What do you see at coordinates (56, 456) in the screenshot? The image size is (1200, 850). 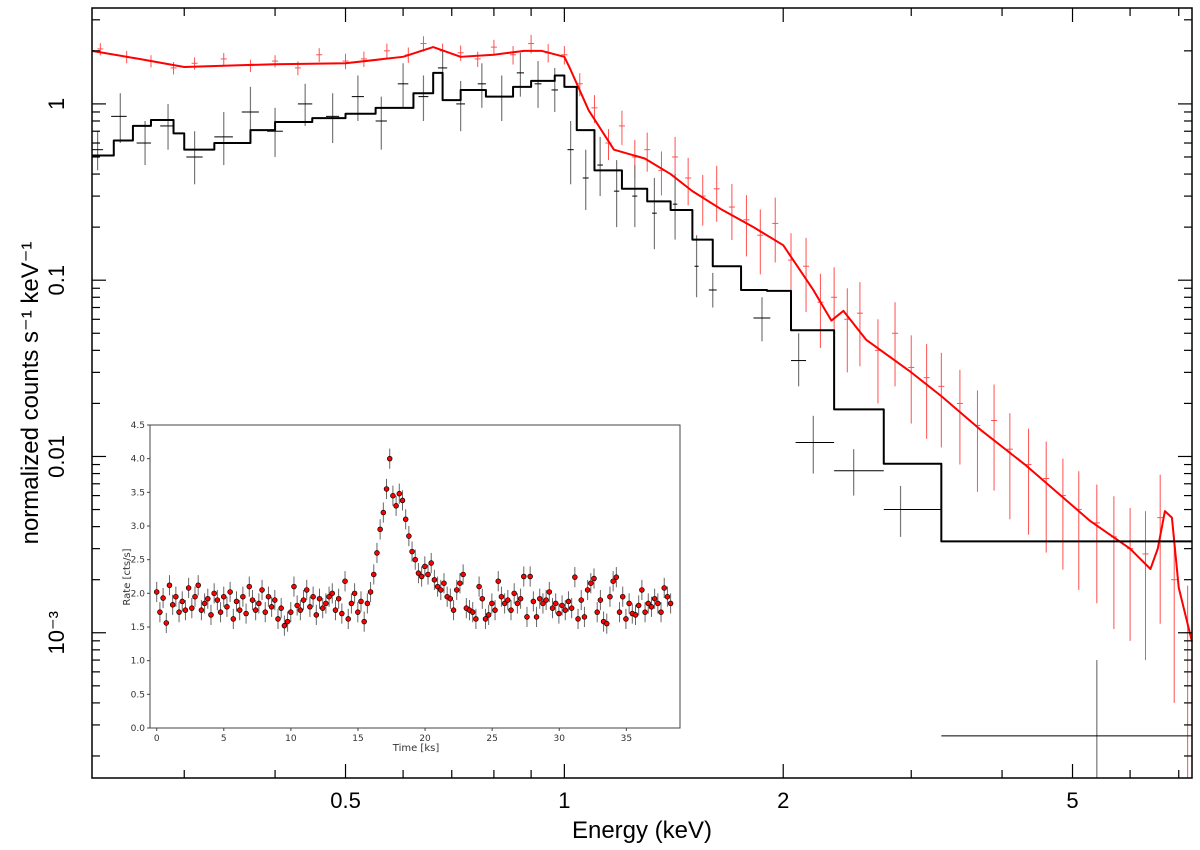 I see `y-tick-label: 0.01` at bounding box center [56, 456].